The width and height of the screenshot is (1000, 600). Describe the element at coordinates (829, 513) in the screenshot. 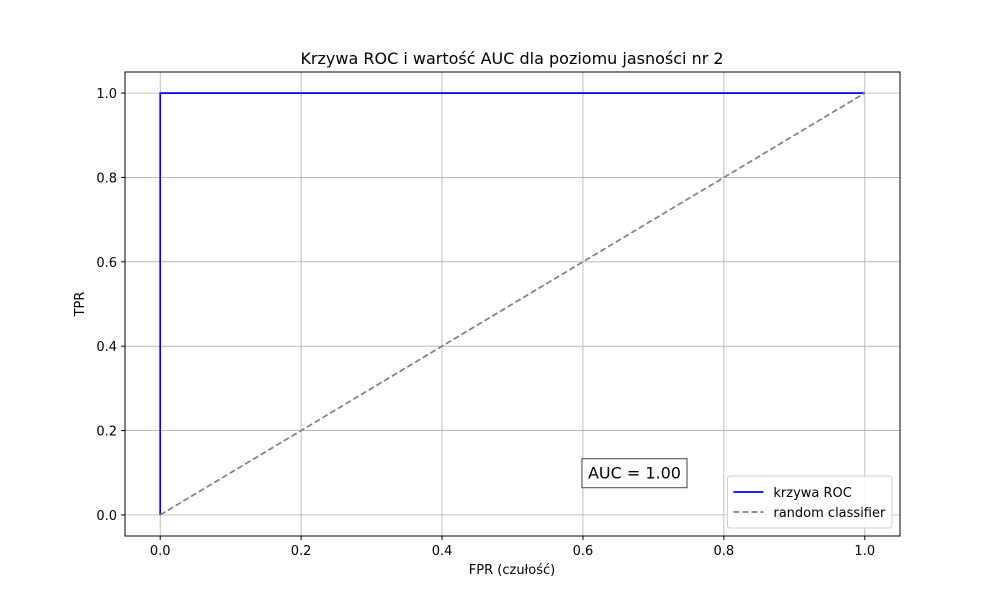

I see `legend-label: random classifier` at that location.